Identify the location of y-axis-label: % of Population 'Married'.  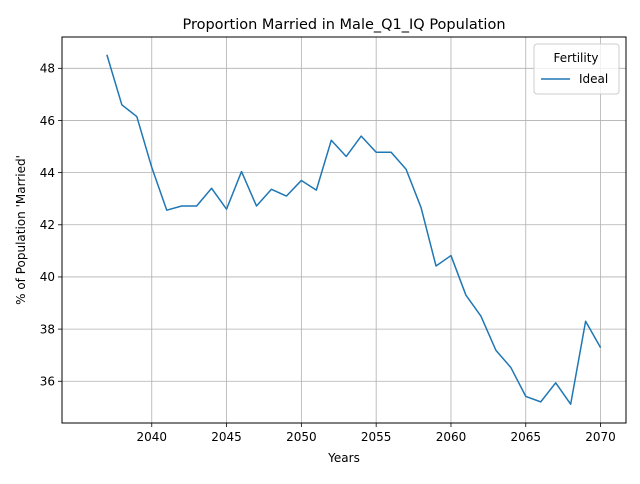
(21, 230).